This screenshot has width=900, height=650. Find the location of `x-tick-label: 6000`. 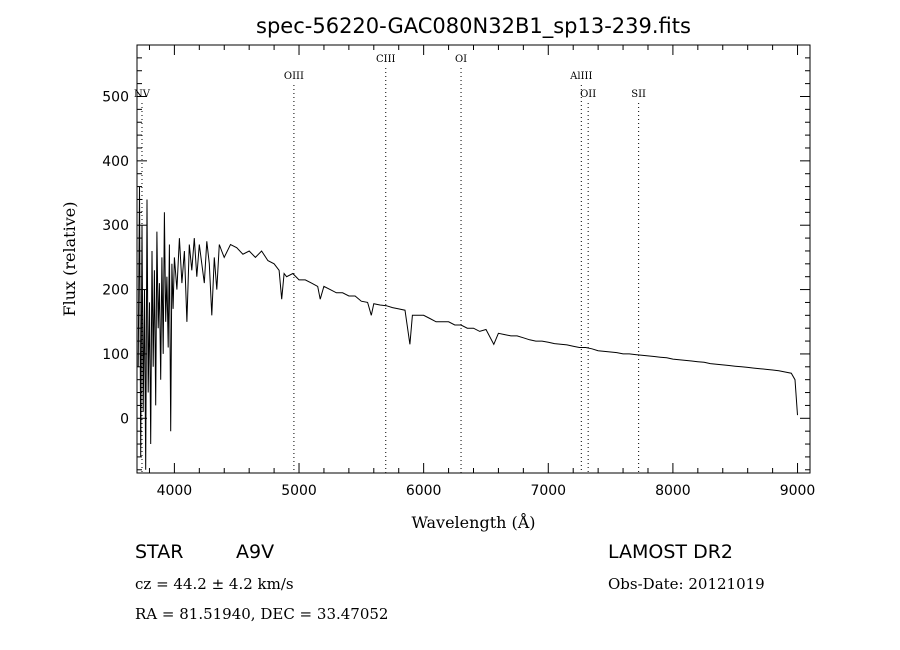

x-tick-label: 6000 is located at coordinates (424, 491).